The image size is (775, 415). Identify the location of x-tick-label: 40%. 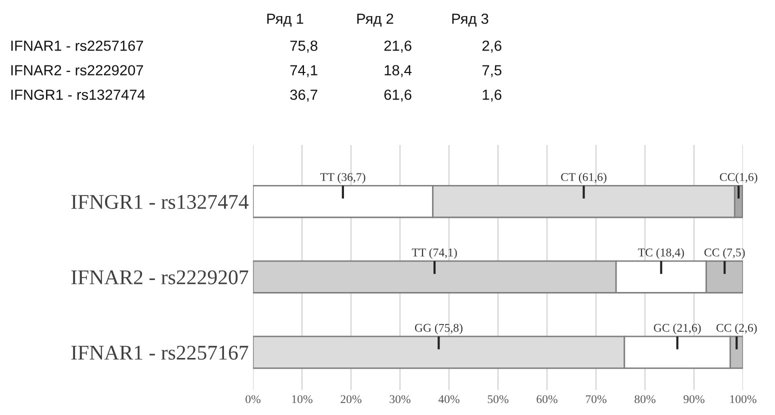
(449, 399).